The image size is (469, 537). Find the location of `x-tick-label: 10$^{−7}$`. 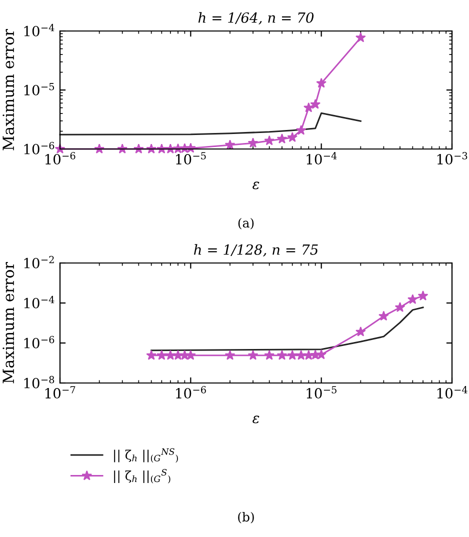

x-tick-label: 10$^{−7}$ is located at coordinates (60, 392).